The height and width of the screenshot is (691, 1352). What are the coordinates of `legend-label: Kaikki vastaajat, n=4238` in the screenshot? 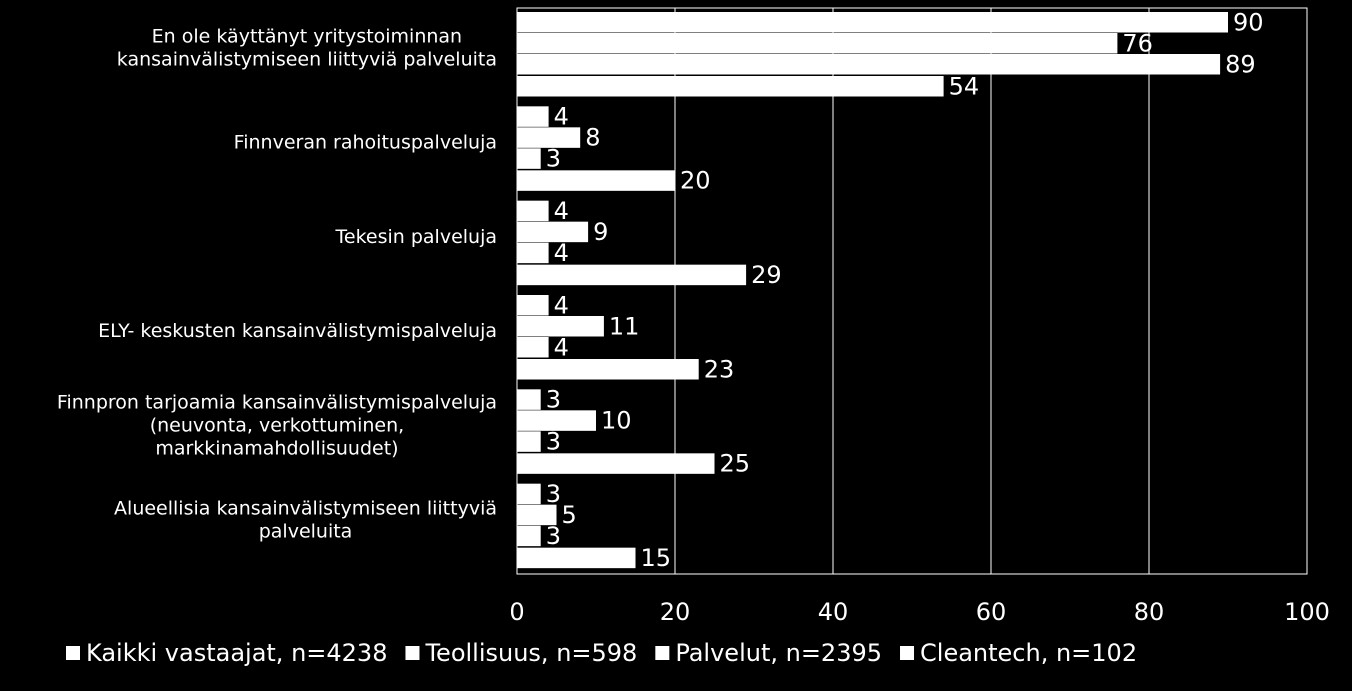 It's located at (236, 653).